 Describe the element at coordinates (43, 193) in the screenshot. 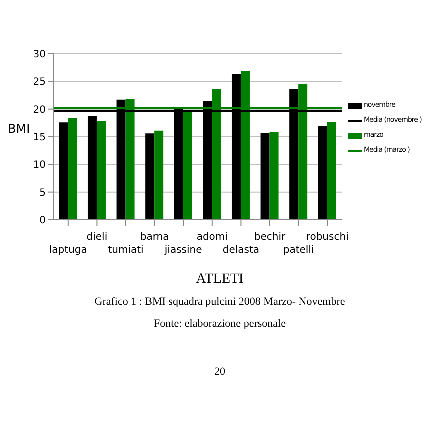

I see `y-tick-label: 5` at that location.